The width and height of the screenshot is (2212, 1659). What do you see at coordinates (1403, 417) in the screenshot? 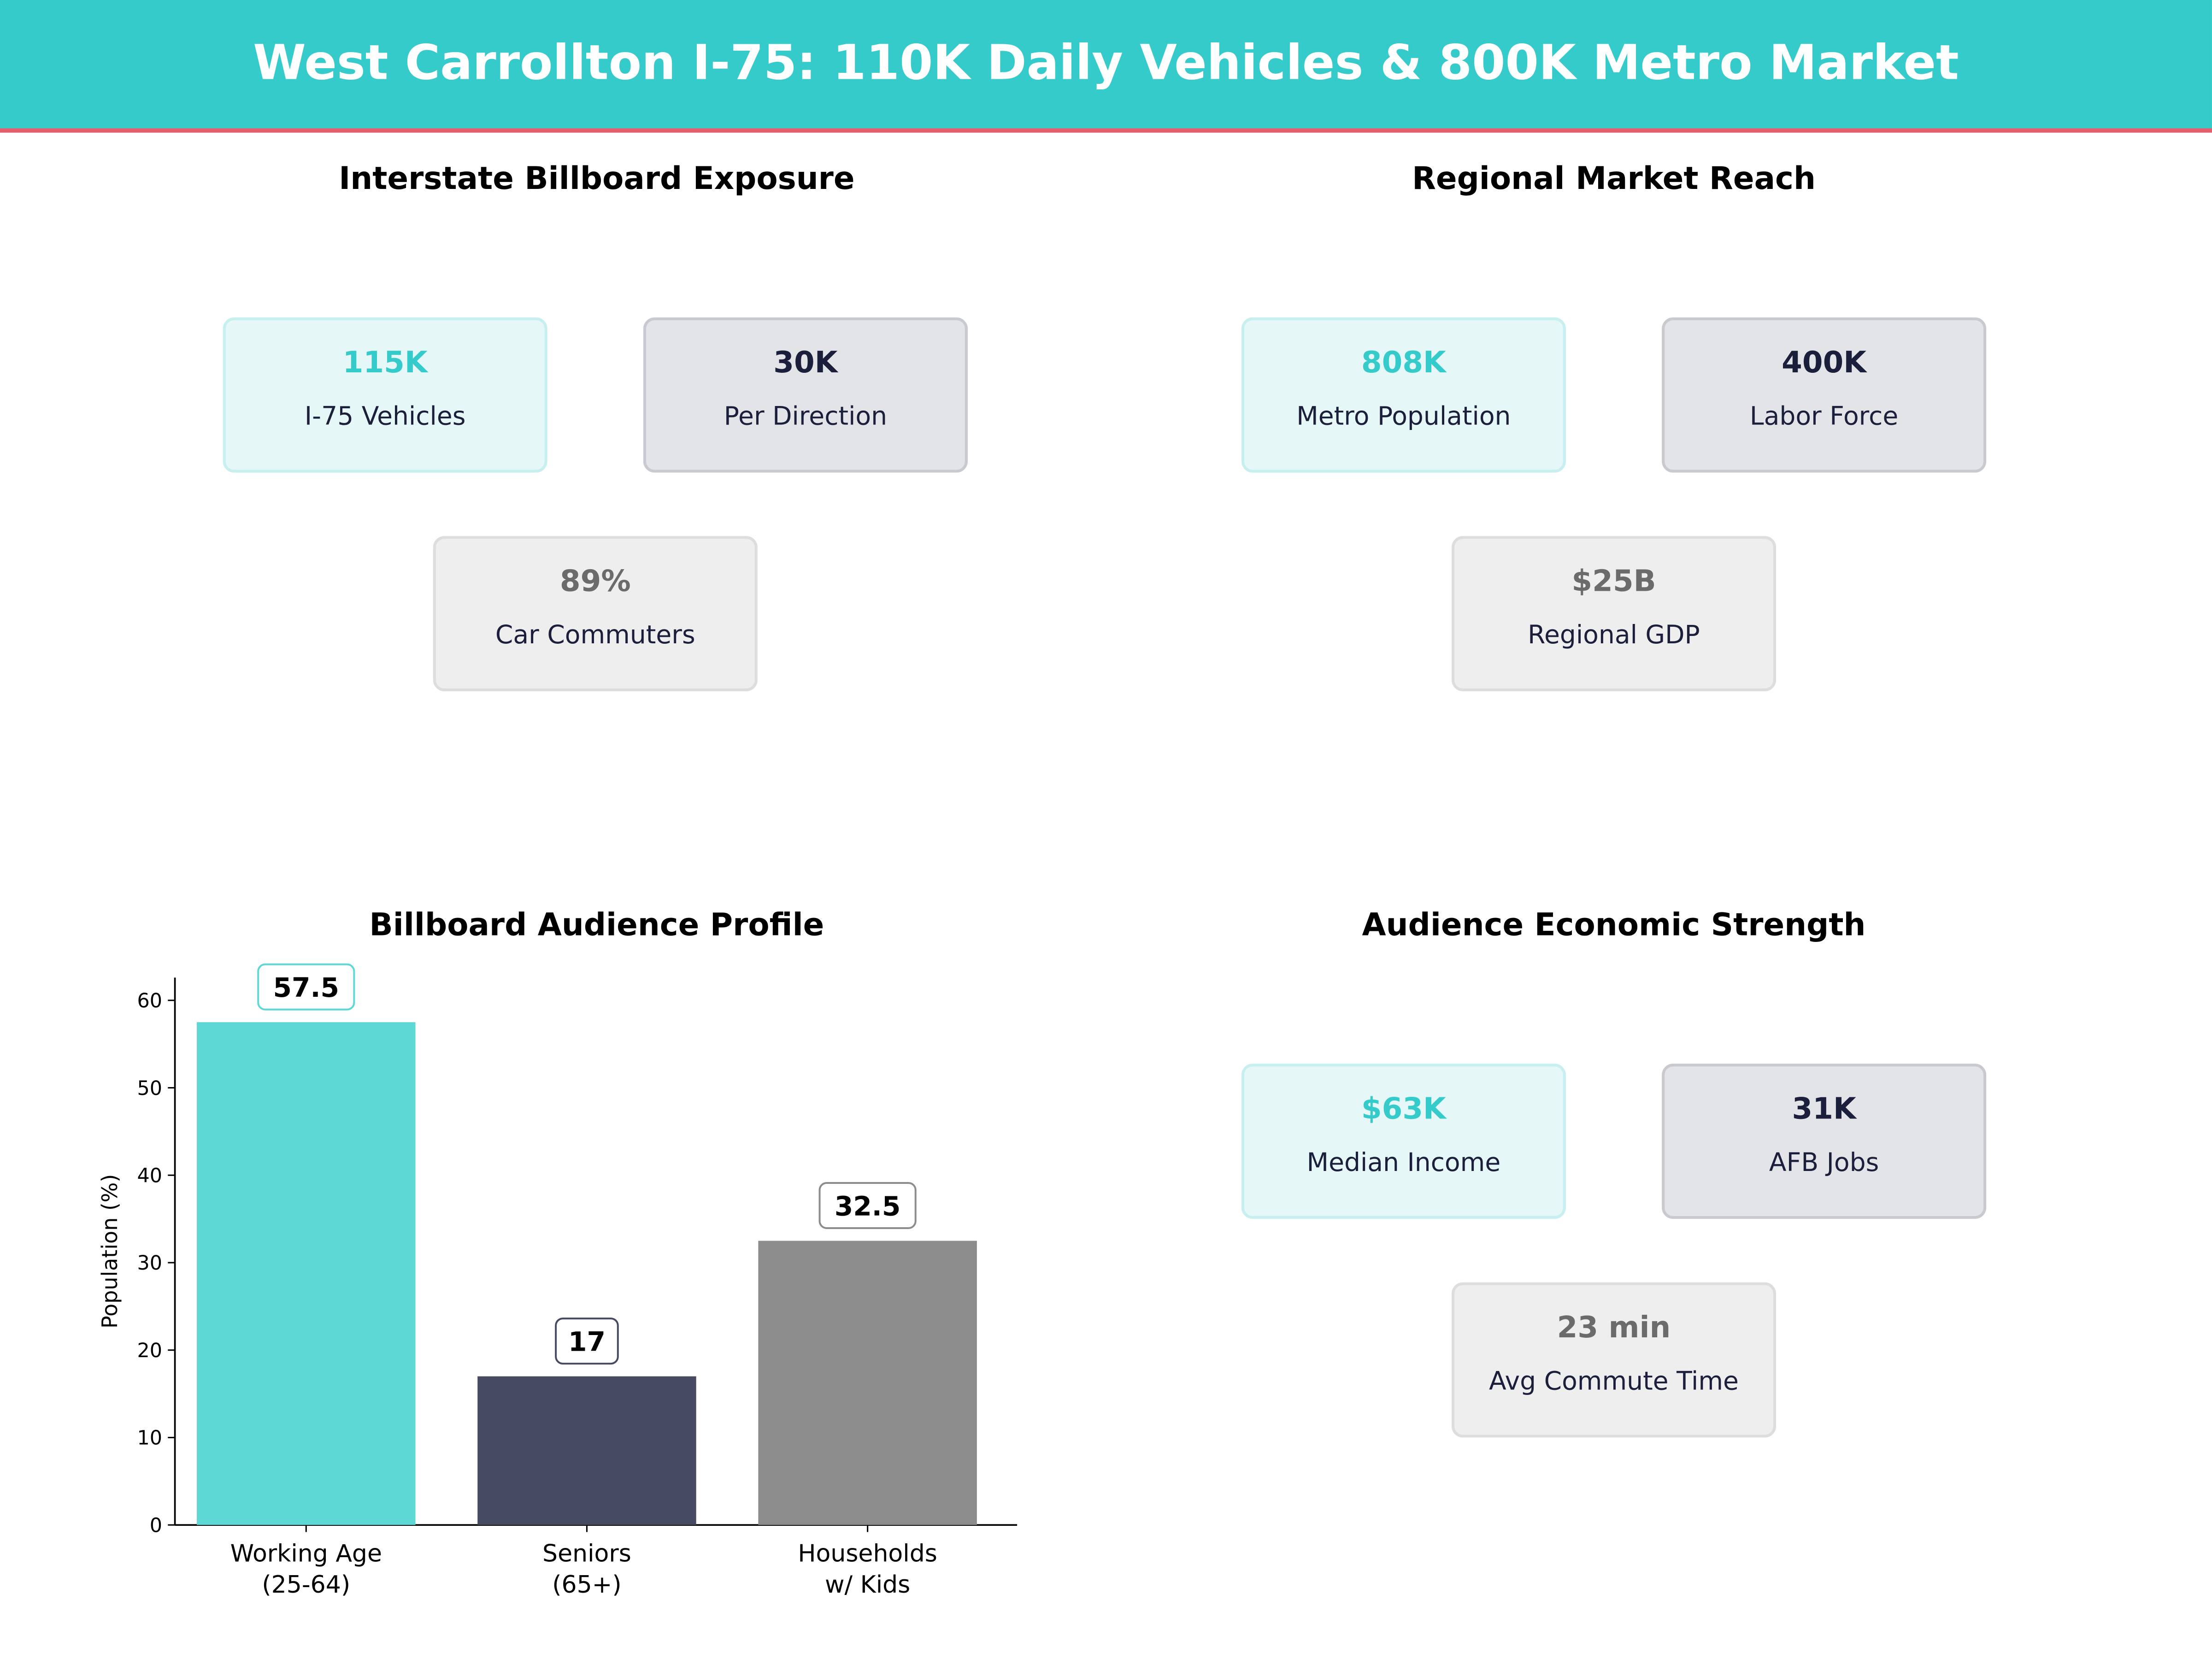
I see `stat-label: Metro Population` at bounding box center [1403, 417].